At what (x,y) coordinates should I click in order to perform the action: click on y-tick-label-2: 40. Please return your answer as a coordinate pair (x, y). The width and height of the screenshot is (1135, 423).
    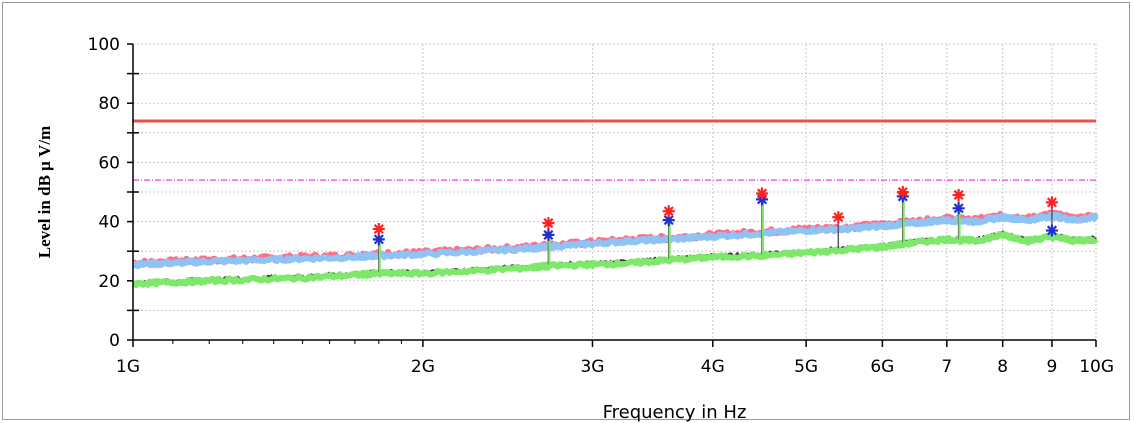
    Looking at the image, I should click on (109, 223).